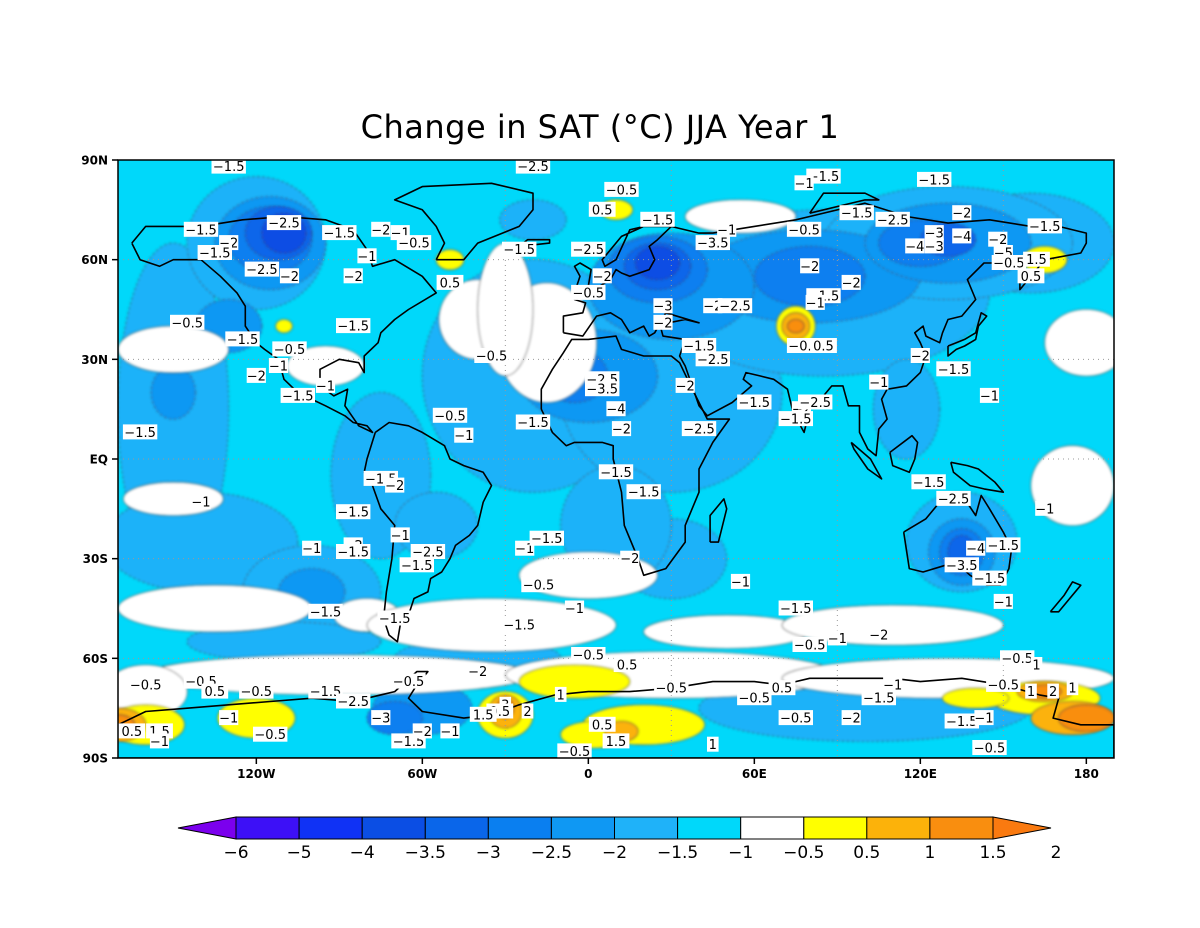  What do you see at coordinates (256, 774) in the screenshot?
I see `lon-tick-label: 120W` at bounding box center [256, 774].